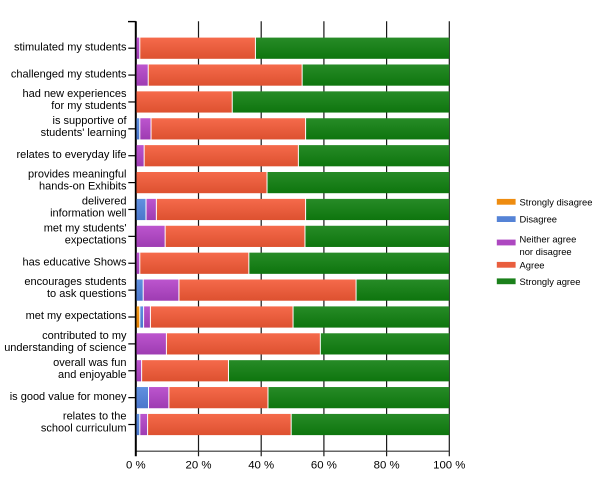 Image resolution: width=600 pixels, height=499 pixels. I want to click on svg-text: for my students, so click(89, 106).